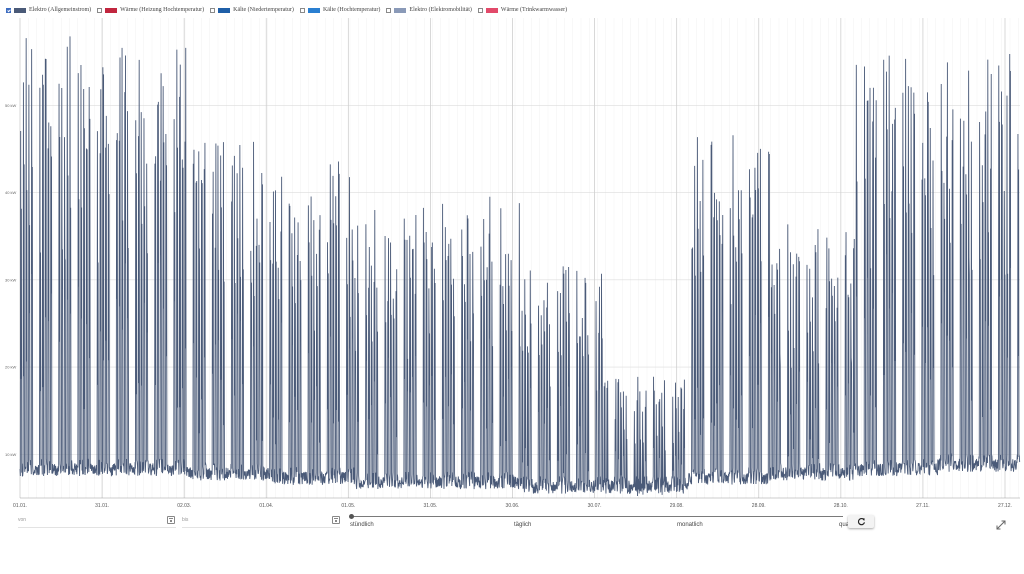 The image size is (1024, 574). I want to click on expand-icon, so click(1001, 525).